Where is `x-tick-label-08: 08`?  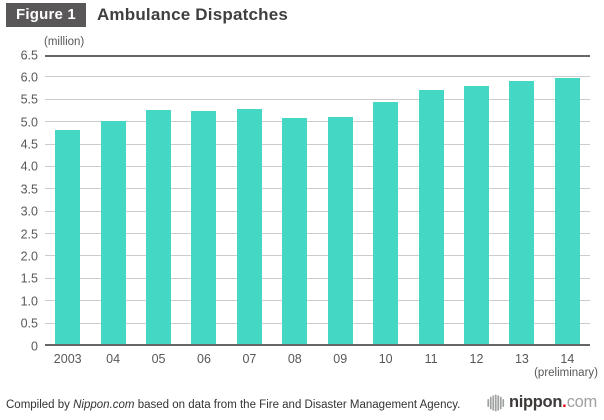
x-tick-label-08: 08 is located at coordinates (294, 359).